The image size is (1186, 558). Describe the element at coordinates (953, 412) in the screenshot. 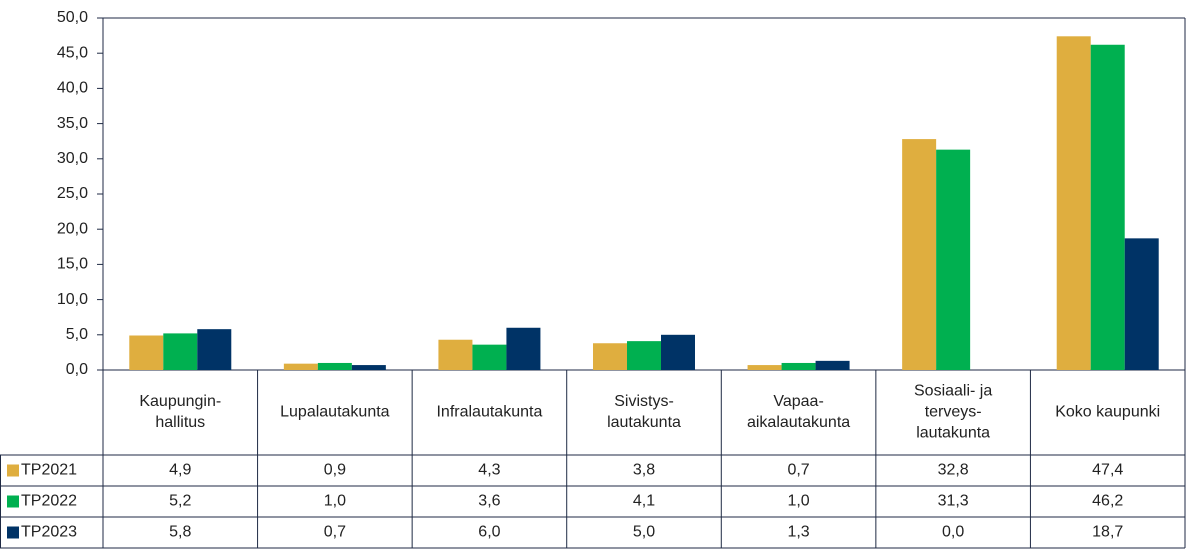

I see `x-tick-label: Sosiaali- ja terveys-lautakunta` at that location.